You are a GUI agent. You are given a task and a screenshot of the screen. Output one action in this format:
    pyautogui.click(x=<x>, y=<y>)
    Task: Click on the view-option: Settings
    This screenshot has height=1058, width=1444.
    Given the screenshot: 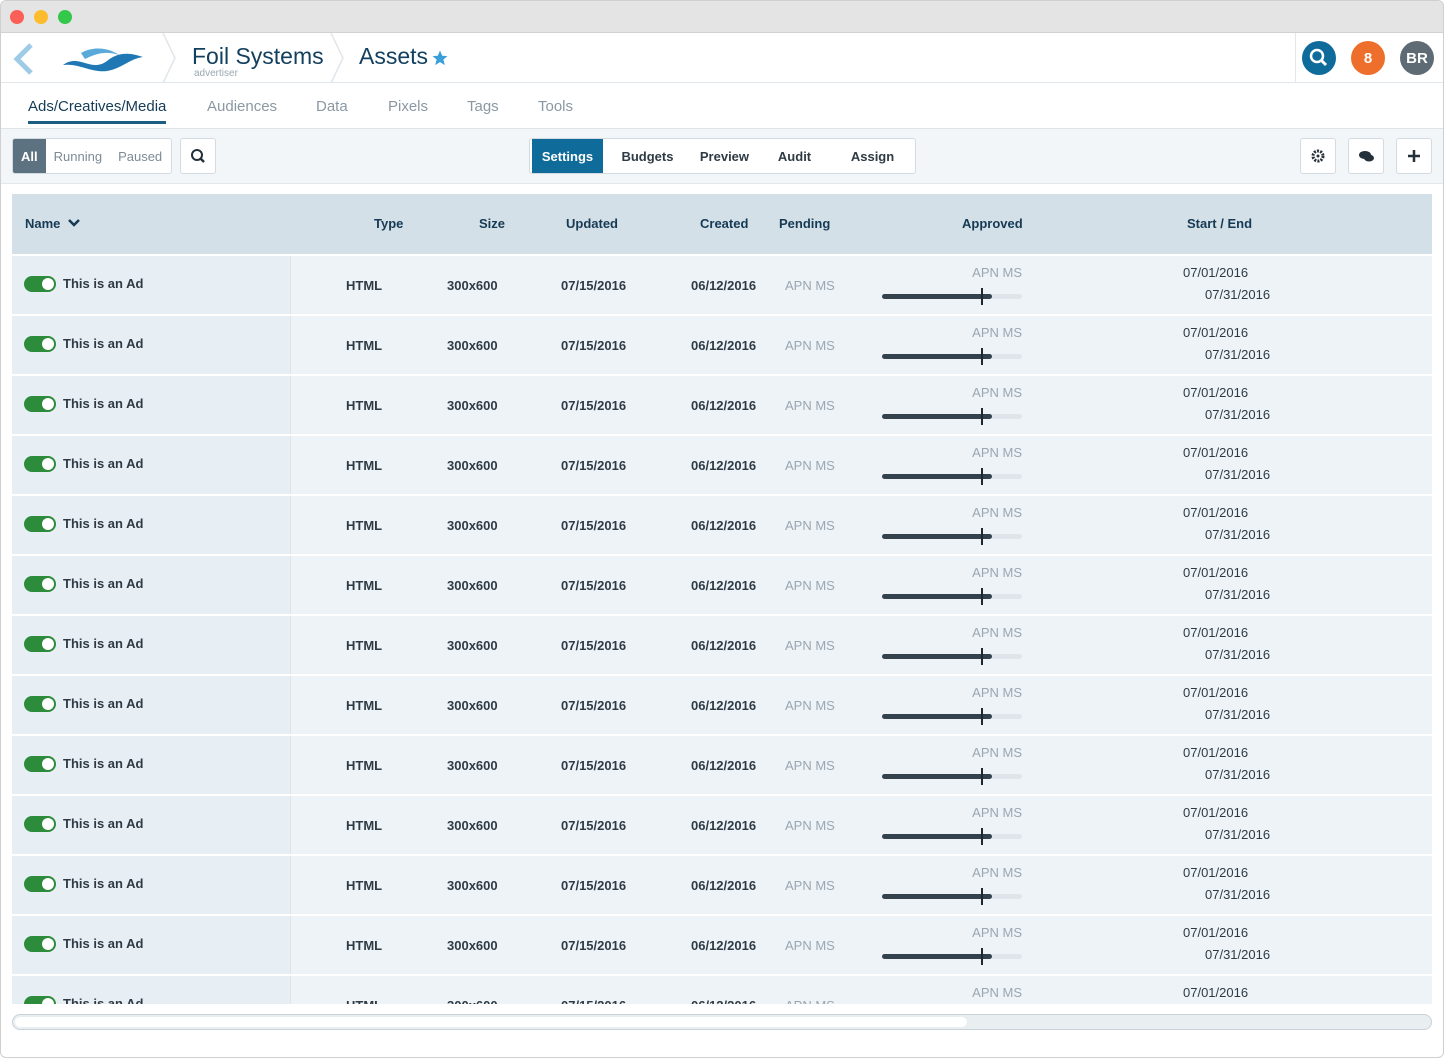 What is the action you would take?
    pyautogui.click(x=568, y=156)
    